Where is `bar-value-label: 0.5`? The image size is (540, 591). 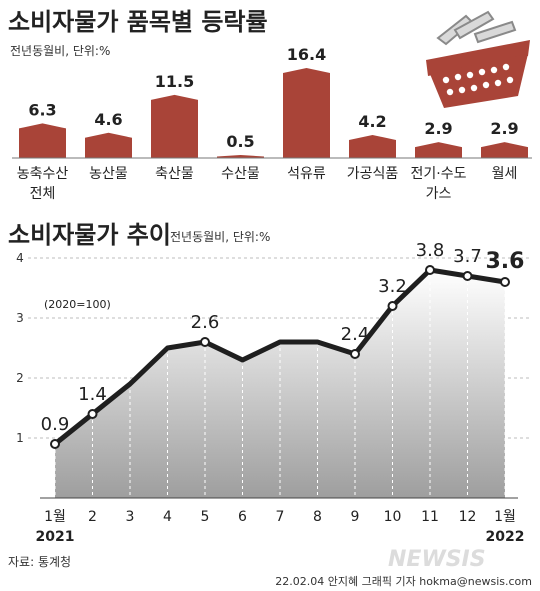 bar-value-label: 0.5 is located at coordinates (240, 141).